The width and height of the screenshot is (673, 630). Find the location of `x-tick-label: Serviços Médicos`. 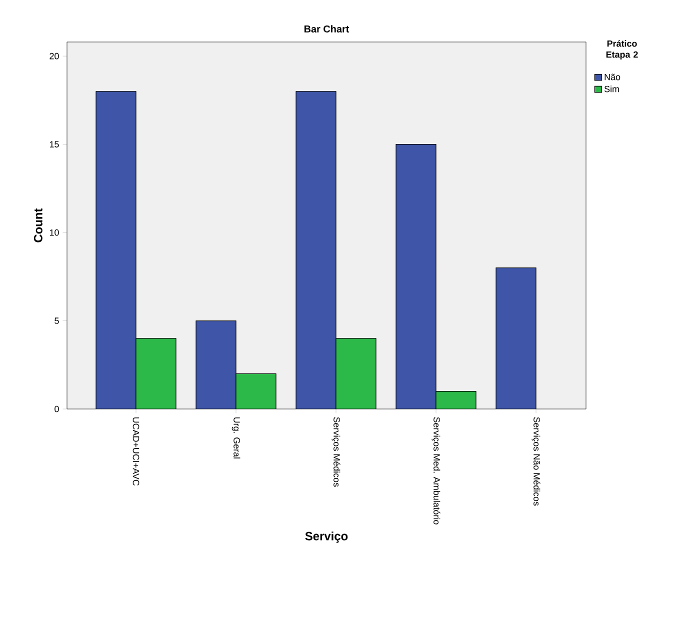

x-tick-label: Serviços Médicos is located at coordinates (336, 452).